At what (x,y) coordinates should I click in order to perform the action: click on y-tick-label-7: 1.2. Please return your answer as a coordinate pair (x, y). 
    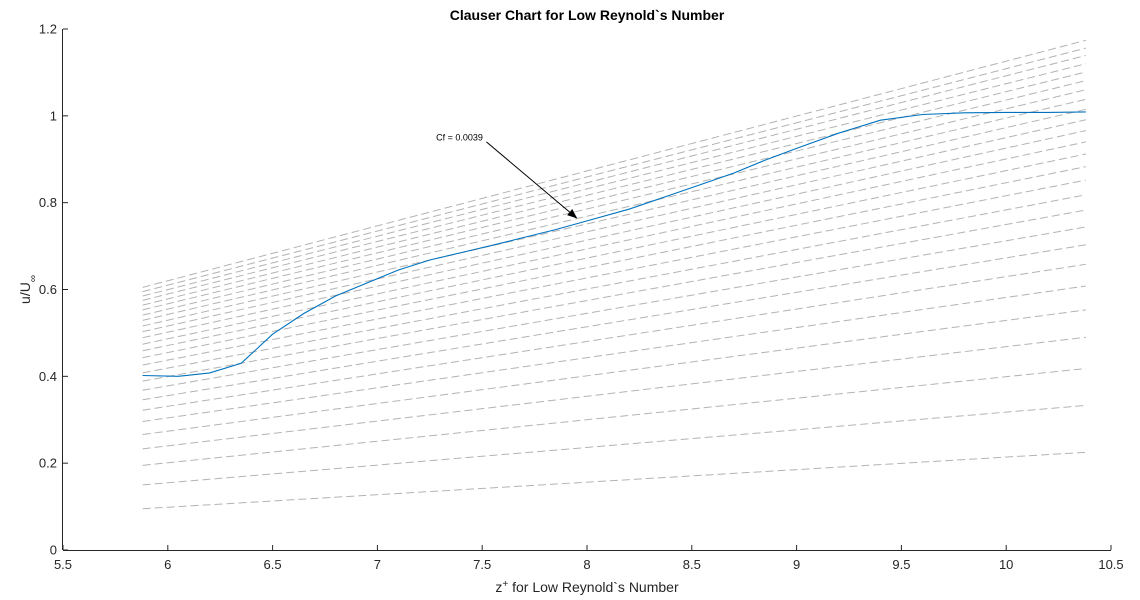
    Looking at the image, I should click on (48, 29).